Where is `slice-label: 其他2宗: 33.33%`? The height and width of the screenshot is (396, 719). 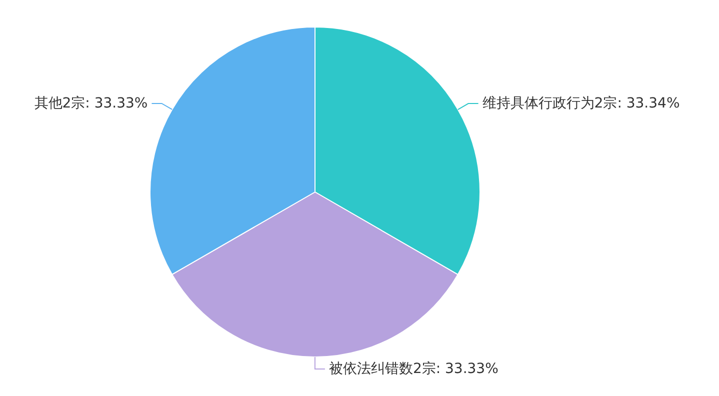
slice-label: 其他2宗: 33.33% is located at coordinates (91, 103).